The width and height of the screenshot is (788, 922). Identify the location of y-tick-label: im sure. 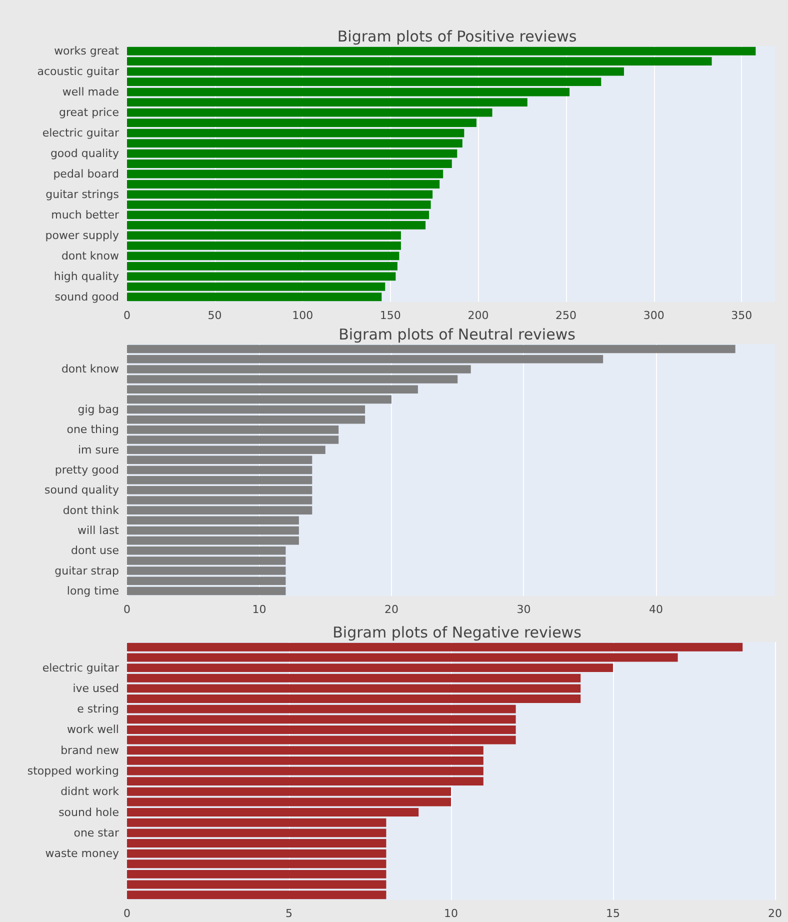
(99, 449).